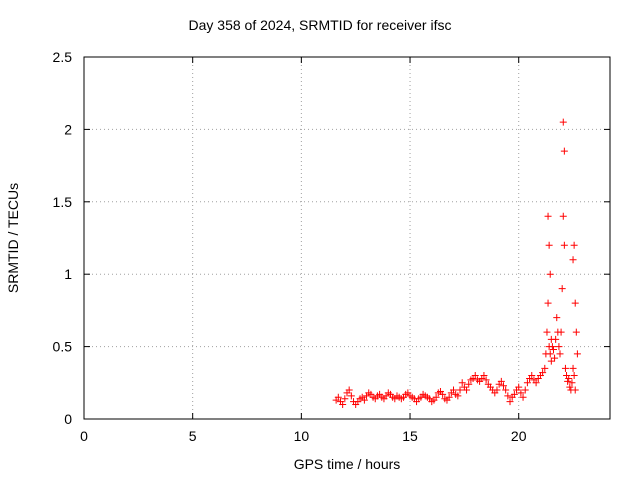 The height and width of the screenshot is (480, 640). Describe the element at coordinates (68, 274) in the screenshot. I see `y-tick-label: 1` at that location.